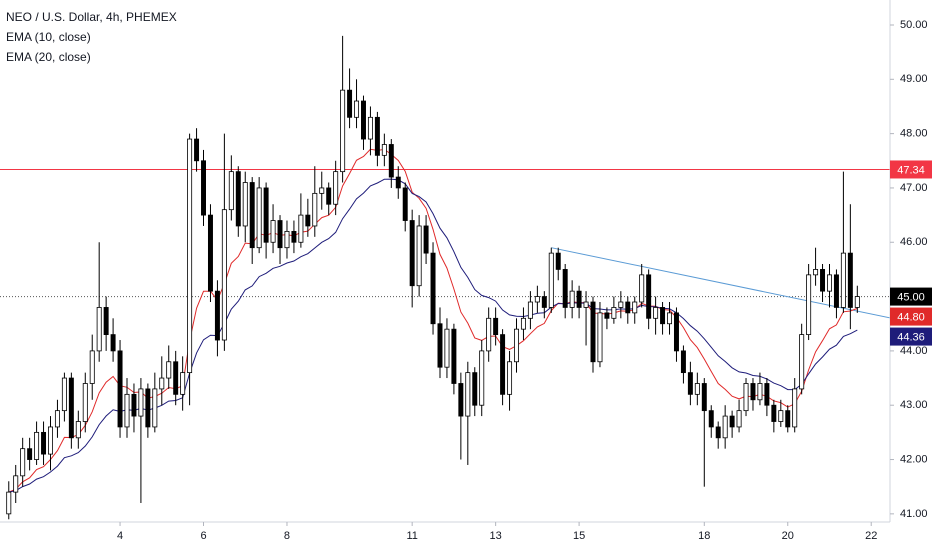  Describe the element at coordinates (287, 536) in the screenshot. I see `x-tick-label: 8` at that location.